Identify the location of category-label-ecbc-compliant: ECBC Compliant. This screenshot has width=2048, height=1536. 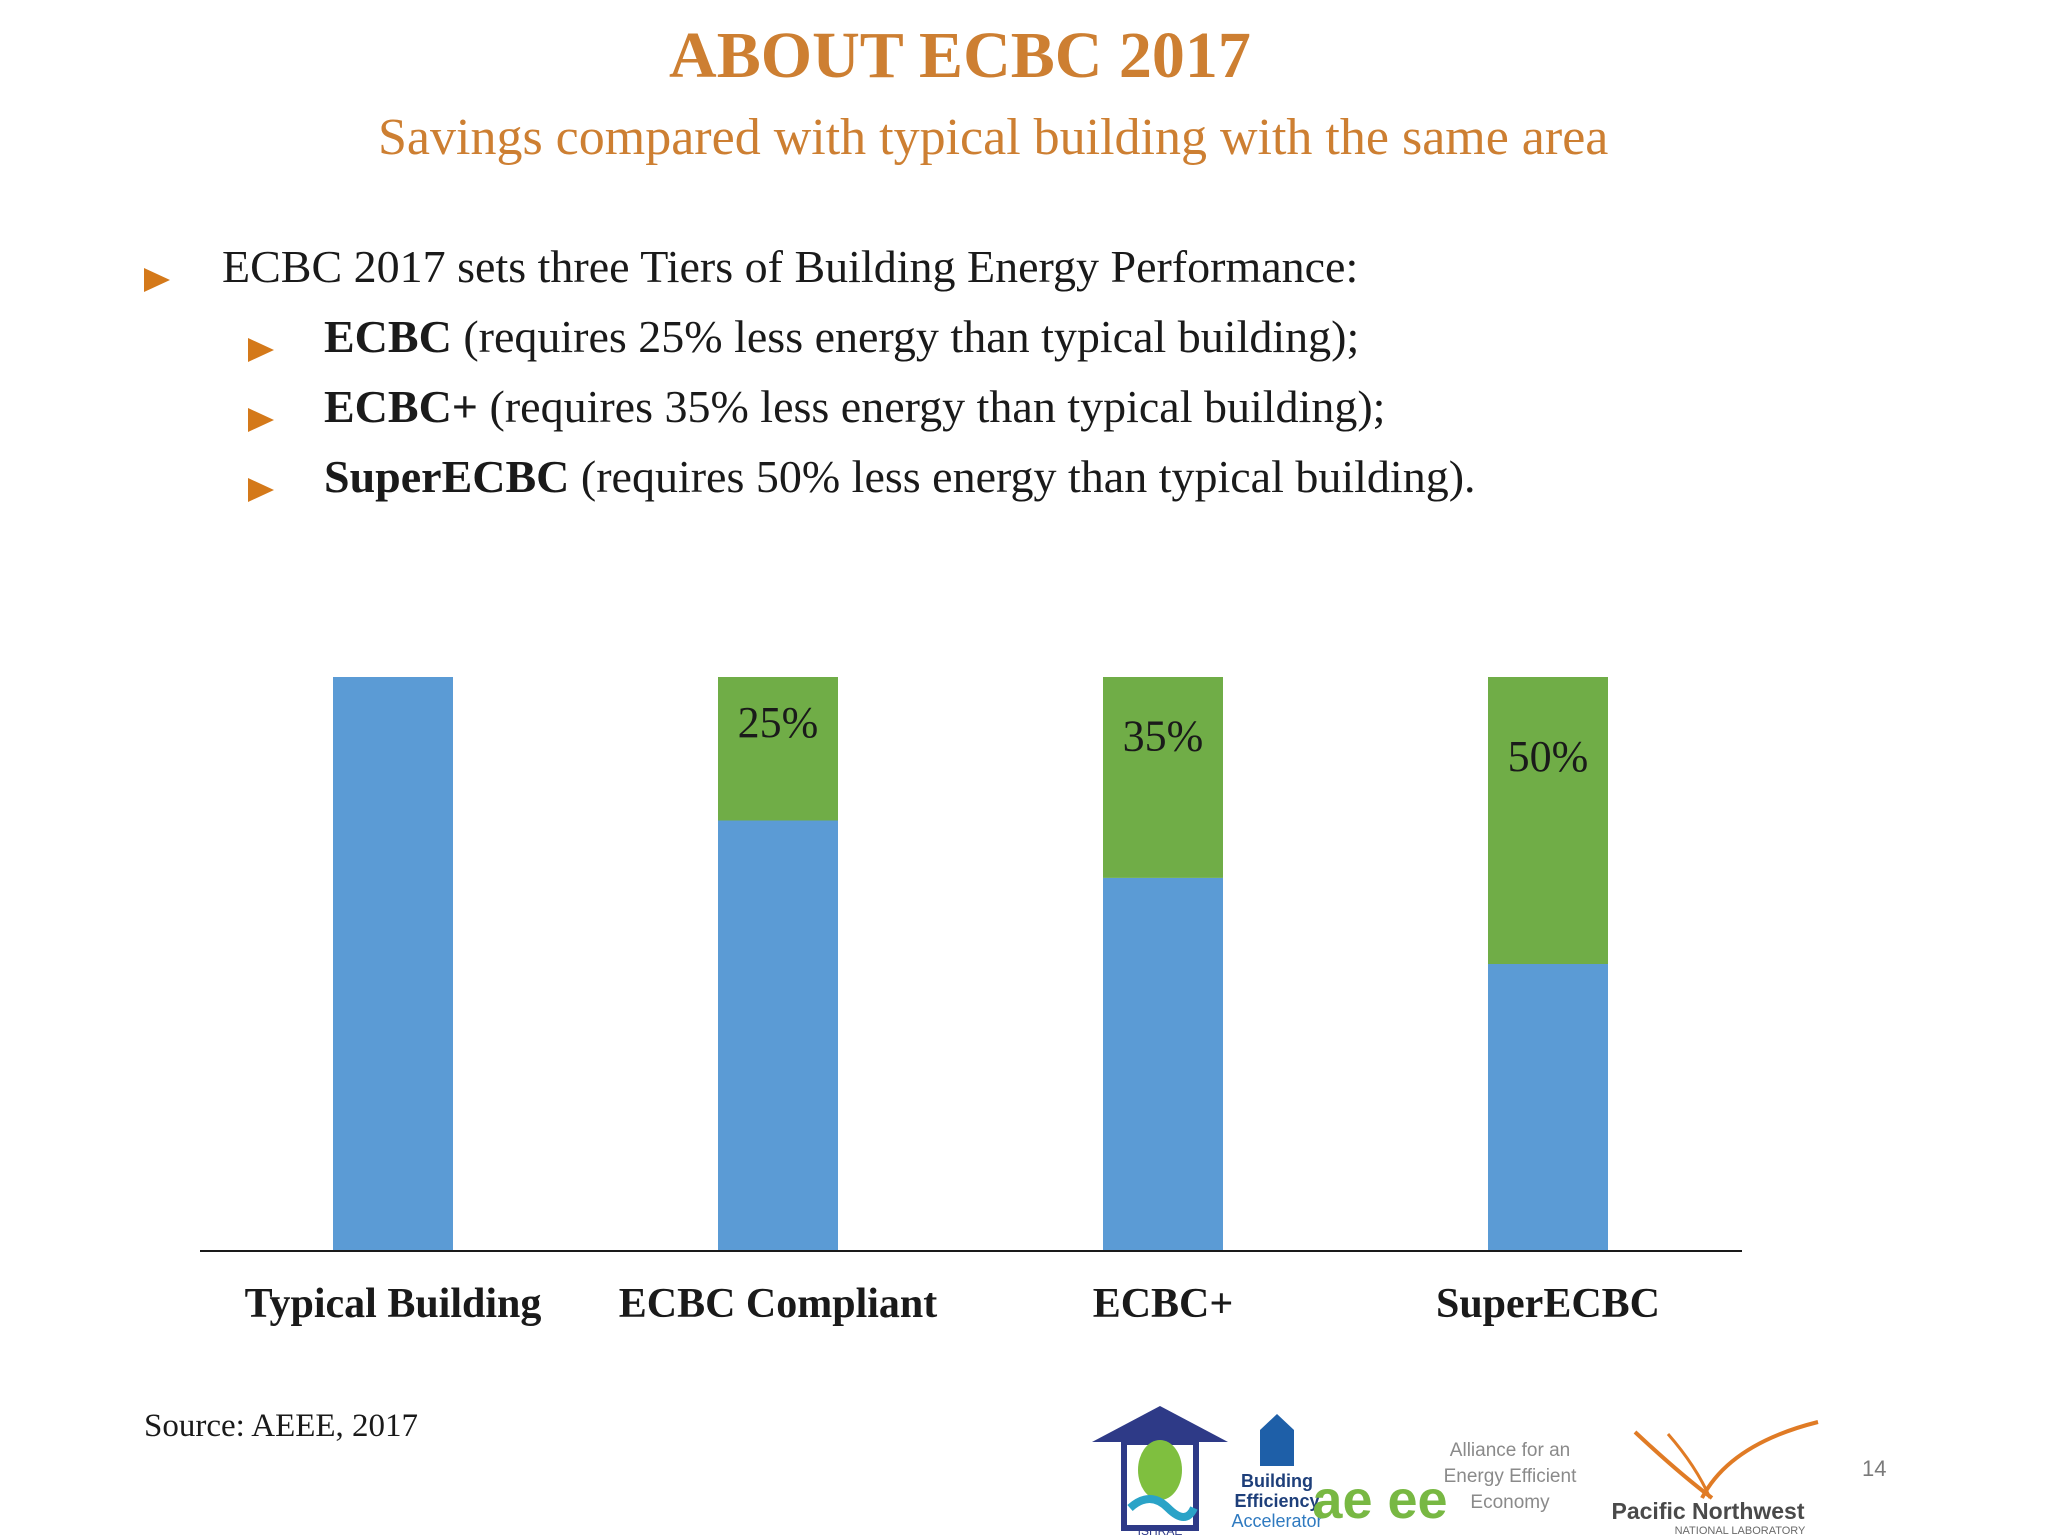
(778, 1304).